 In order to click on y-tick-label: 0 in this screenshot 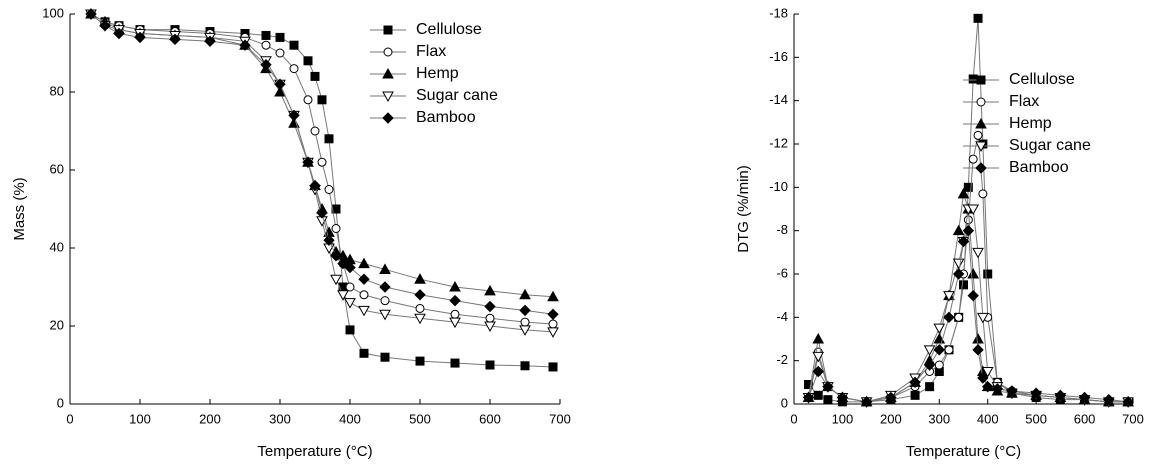, I will do `click(60, 402)`.